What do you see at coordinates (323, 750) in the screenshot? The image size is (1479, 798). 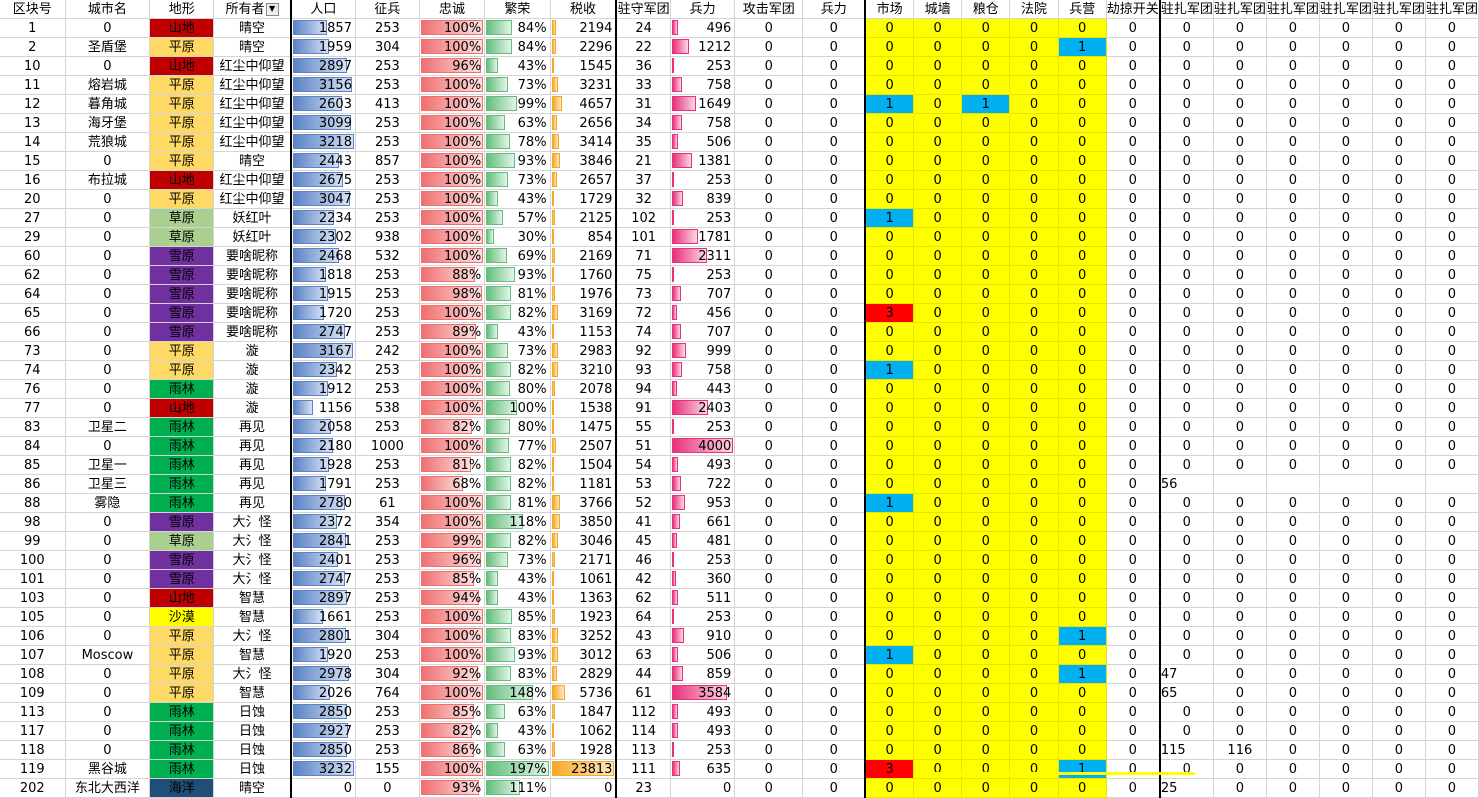 I see `population-cell: 2850` at bounding box center [323, 750].